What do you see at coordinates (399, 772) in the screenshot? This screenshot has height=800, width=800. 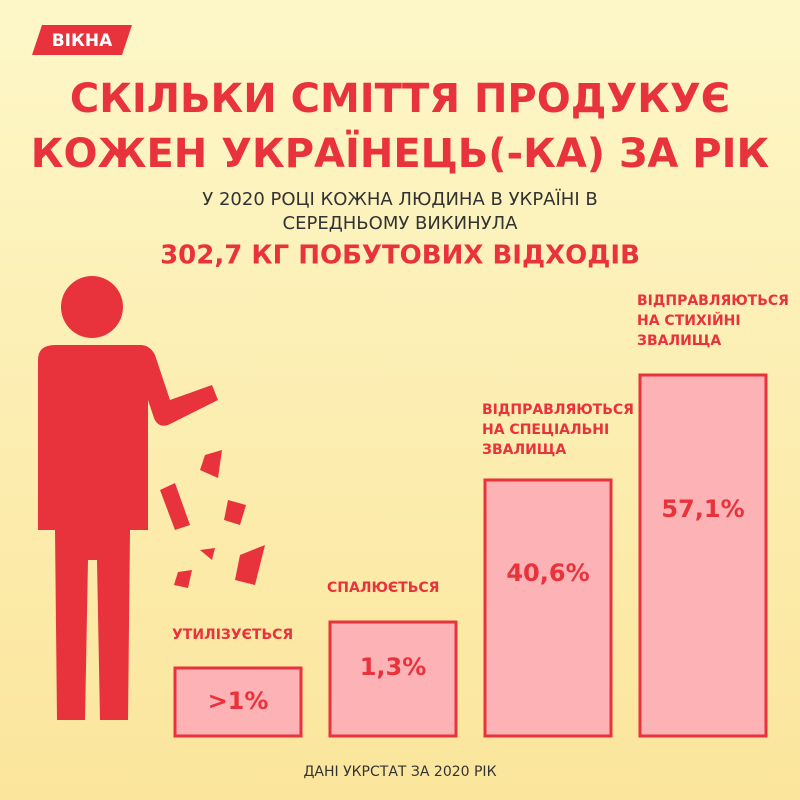 I see `source: ДАНІ УКРСТАТ ЗА 2020 РІК` at bounding box center [399, 772].